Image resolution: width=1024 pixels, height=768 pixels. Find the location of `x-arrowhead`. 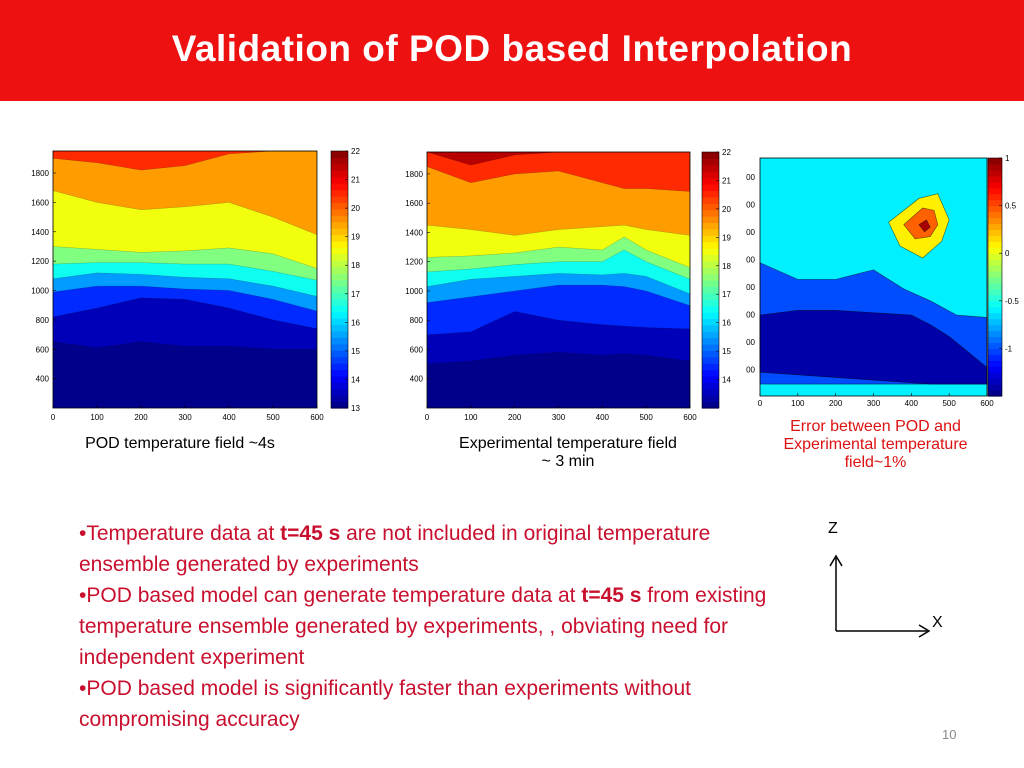

x-arrowhead is located at coordinates (924, 631).